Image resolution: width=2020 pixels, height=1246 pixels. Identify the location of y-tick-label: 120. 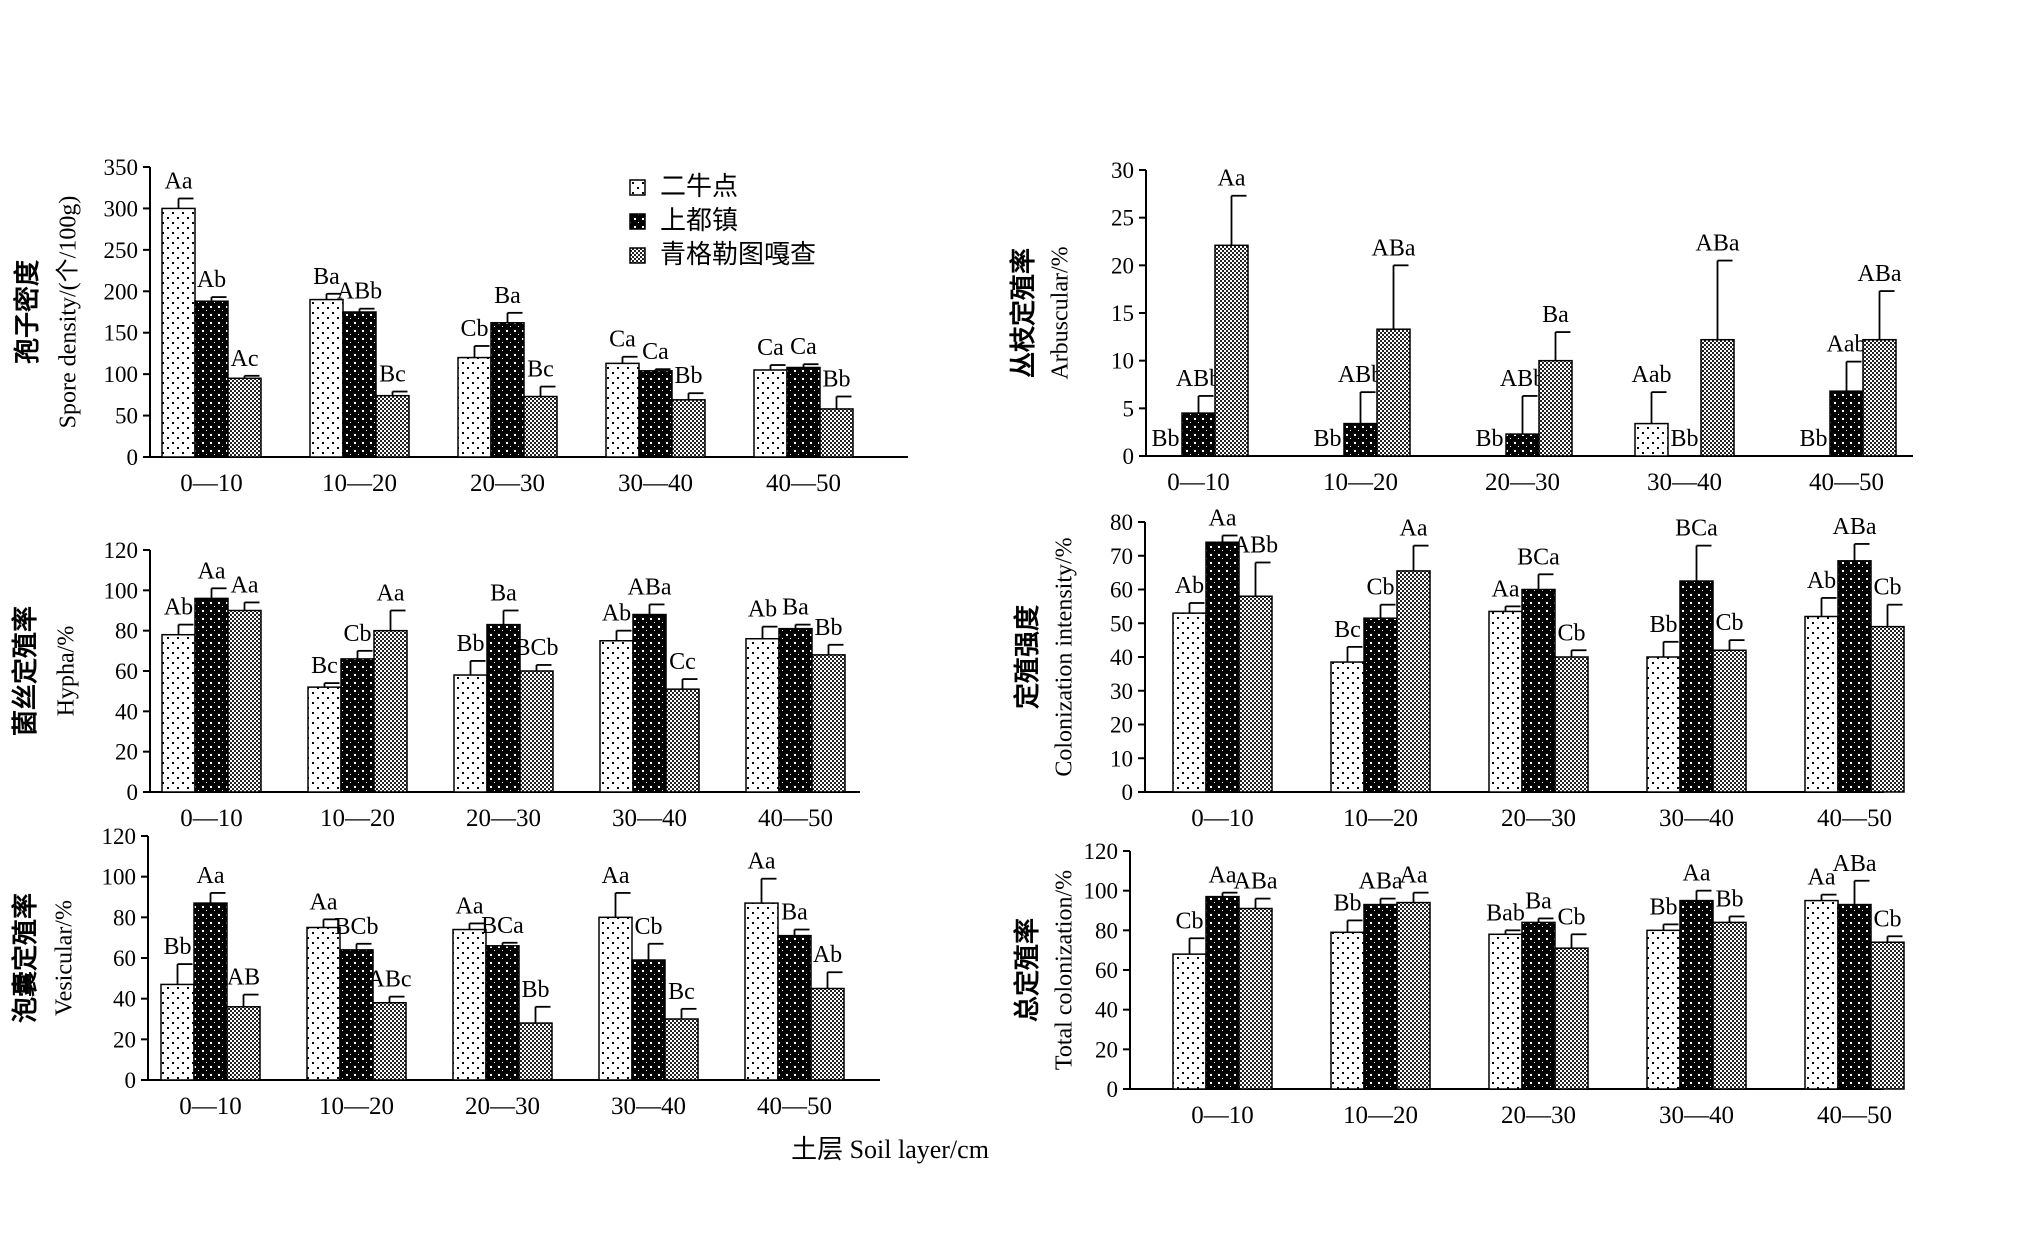
(1101, 851).